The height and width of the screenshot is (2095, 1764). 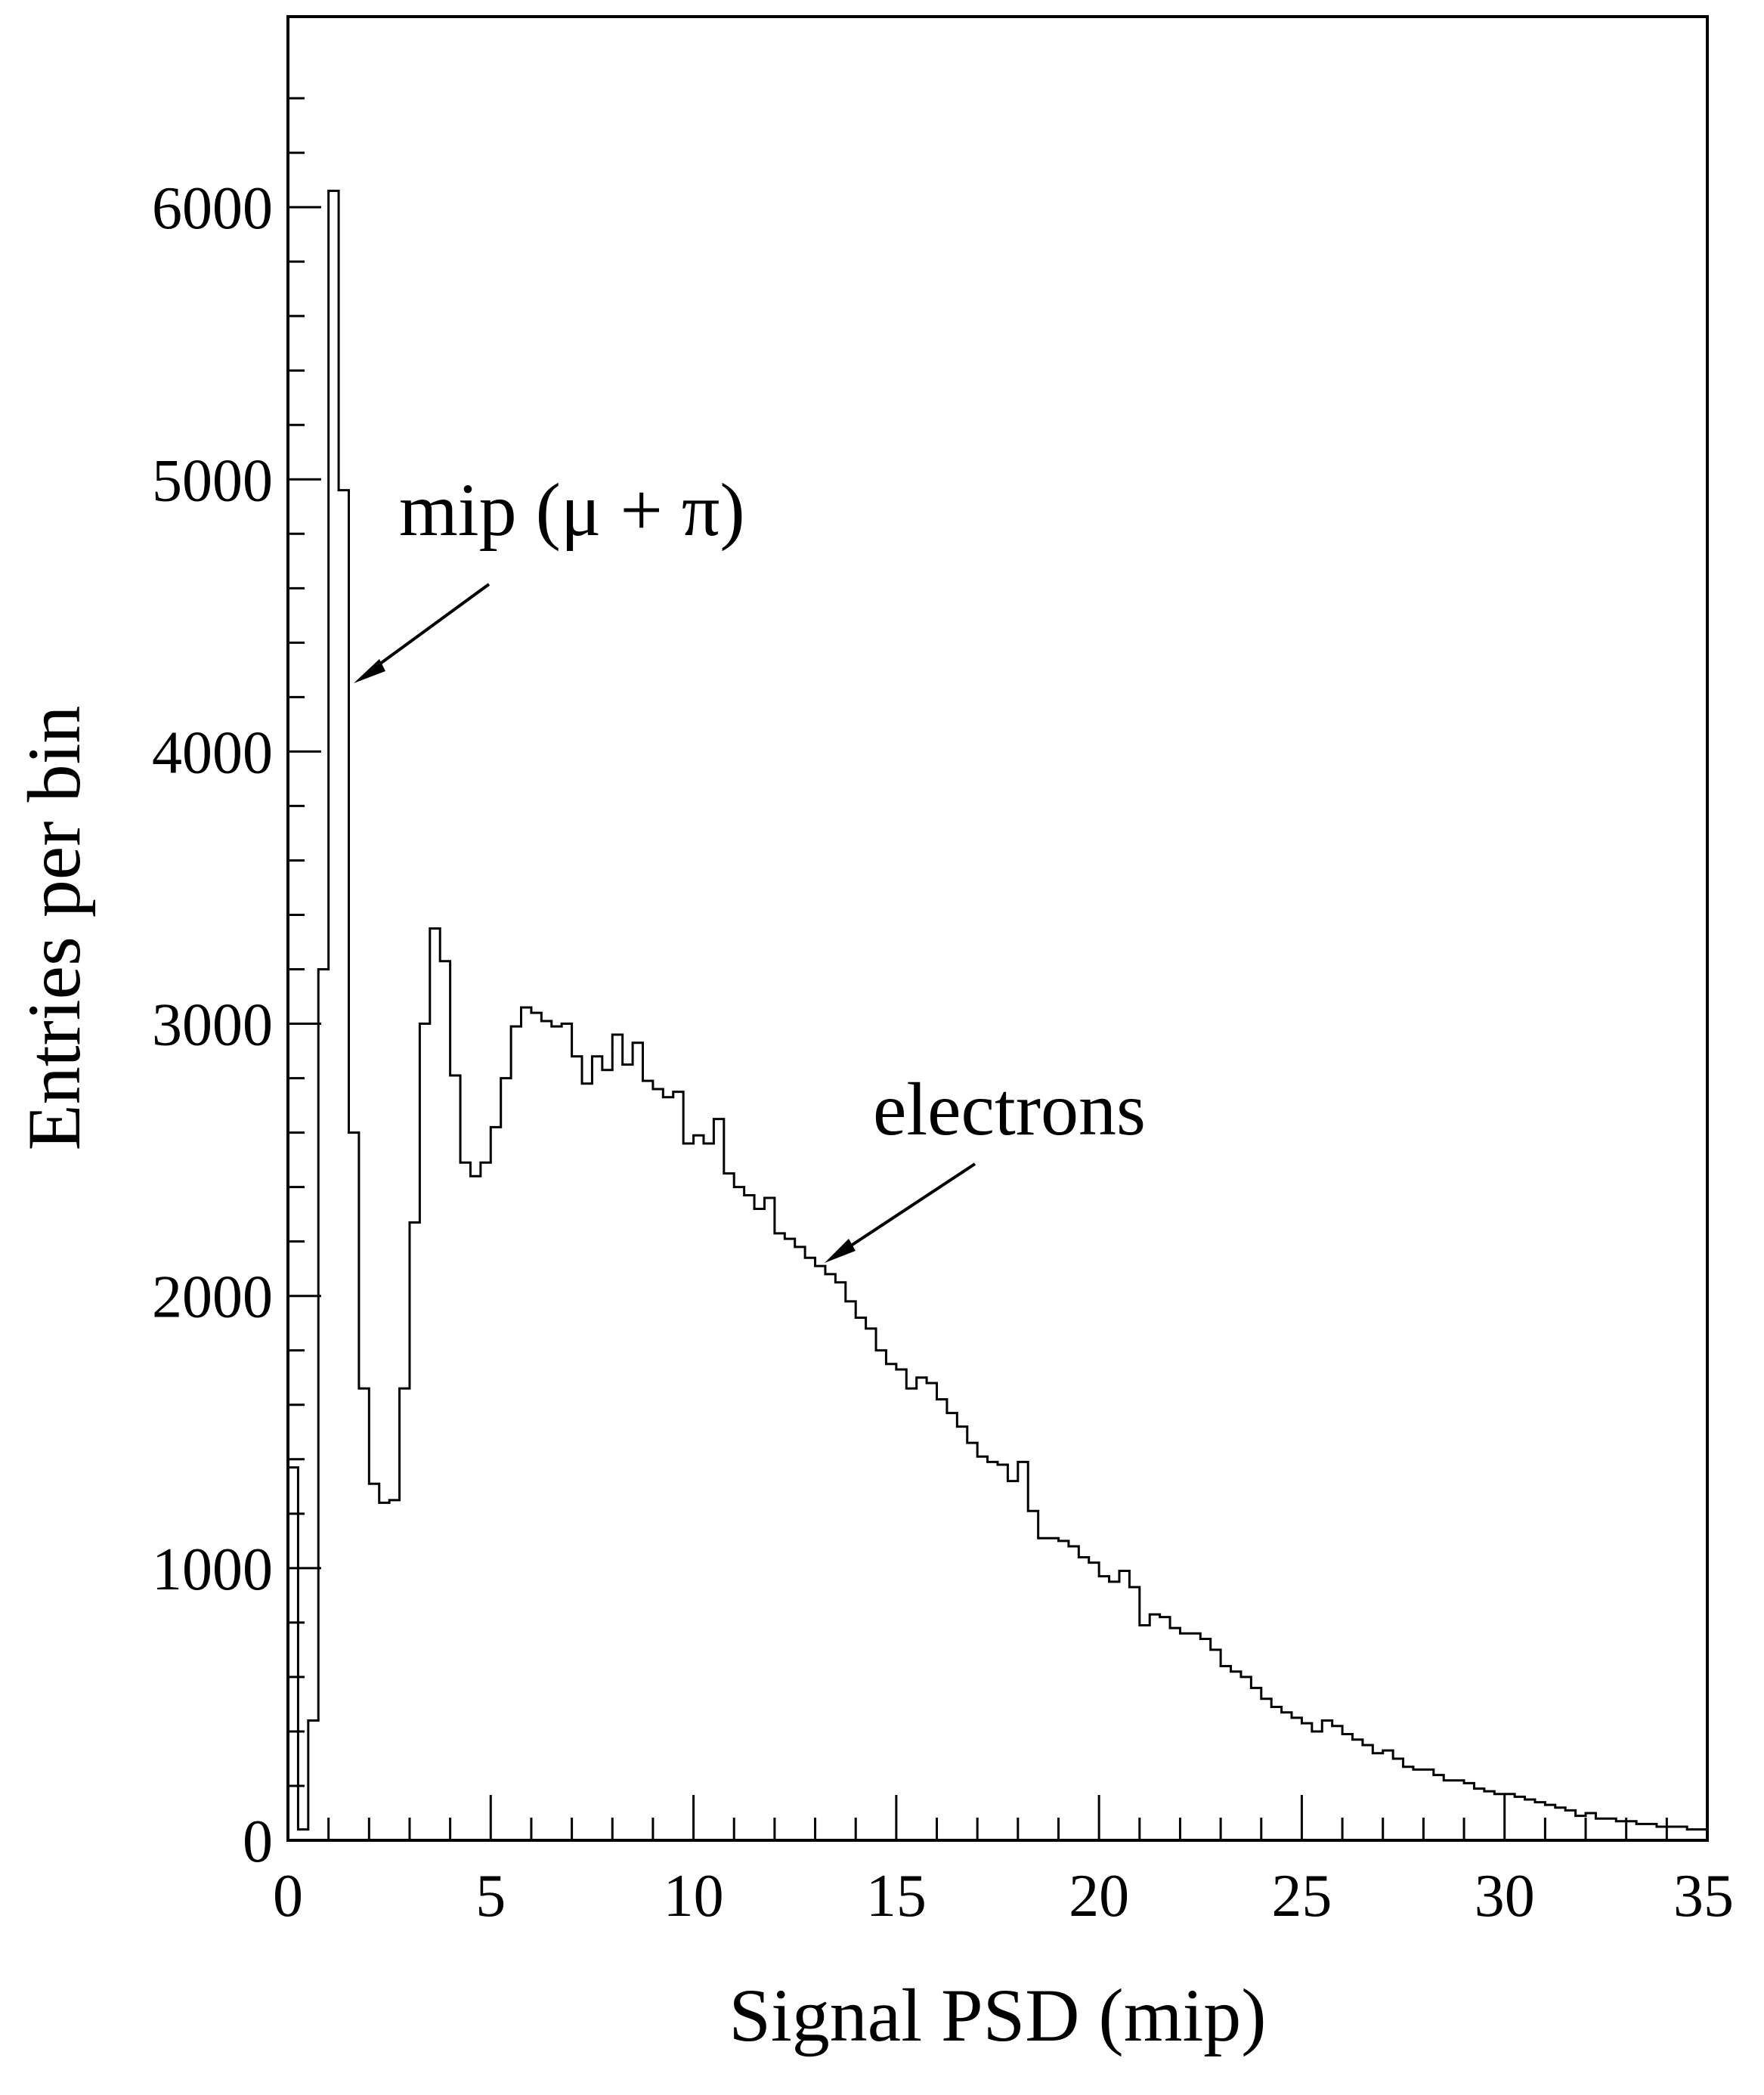 I want to click on electrons-annotation: electrons, so click(x=1010, y=1109).